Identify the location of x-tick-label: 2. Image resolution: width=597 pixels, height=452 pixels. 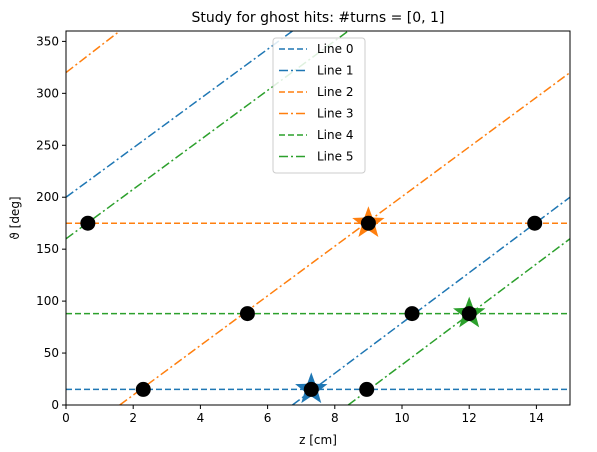
(133, 418).